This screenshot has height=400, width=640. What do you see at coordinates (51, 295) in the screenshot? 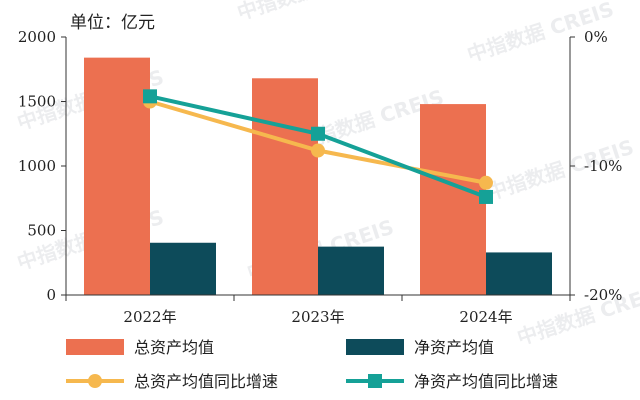
I see `left-tick-label: 0` at bounding box center [51, 295].